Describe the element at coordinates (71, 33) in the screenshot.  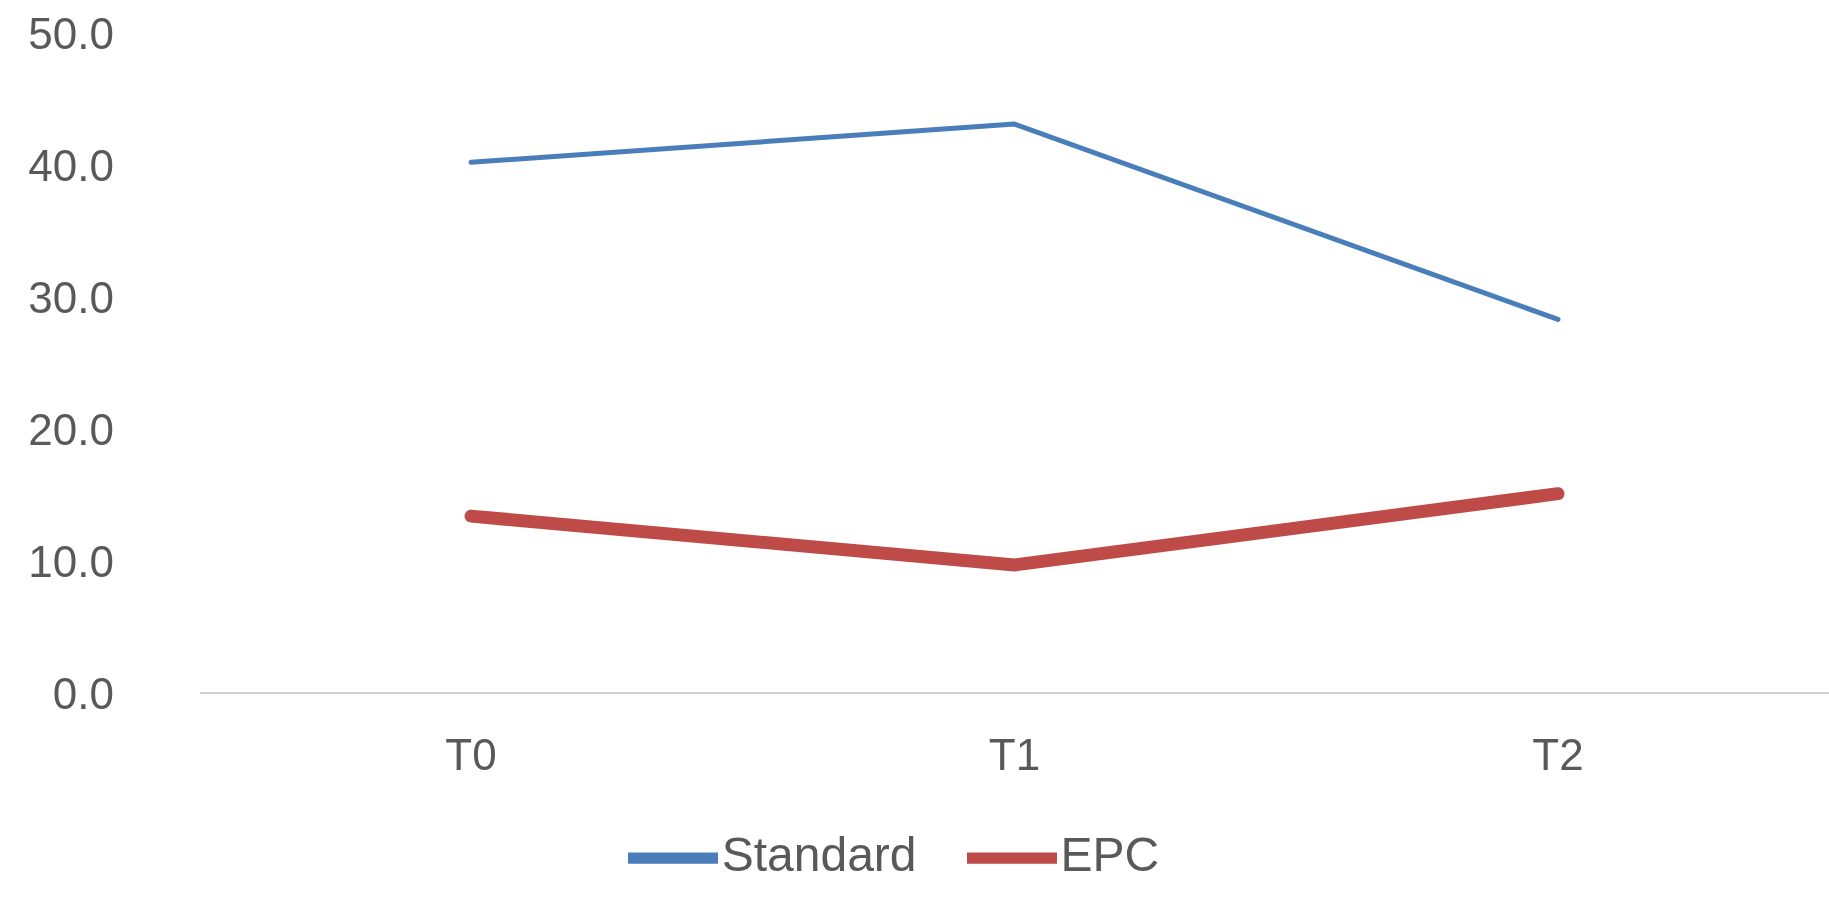
I see `y-tick-label: 50.0` at that location.